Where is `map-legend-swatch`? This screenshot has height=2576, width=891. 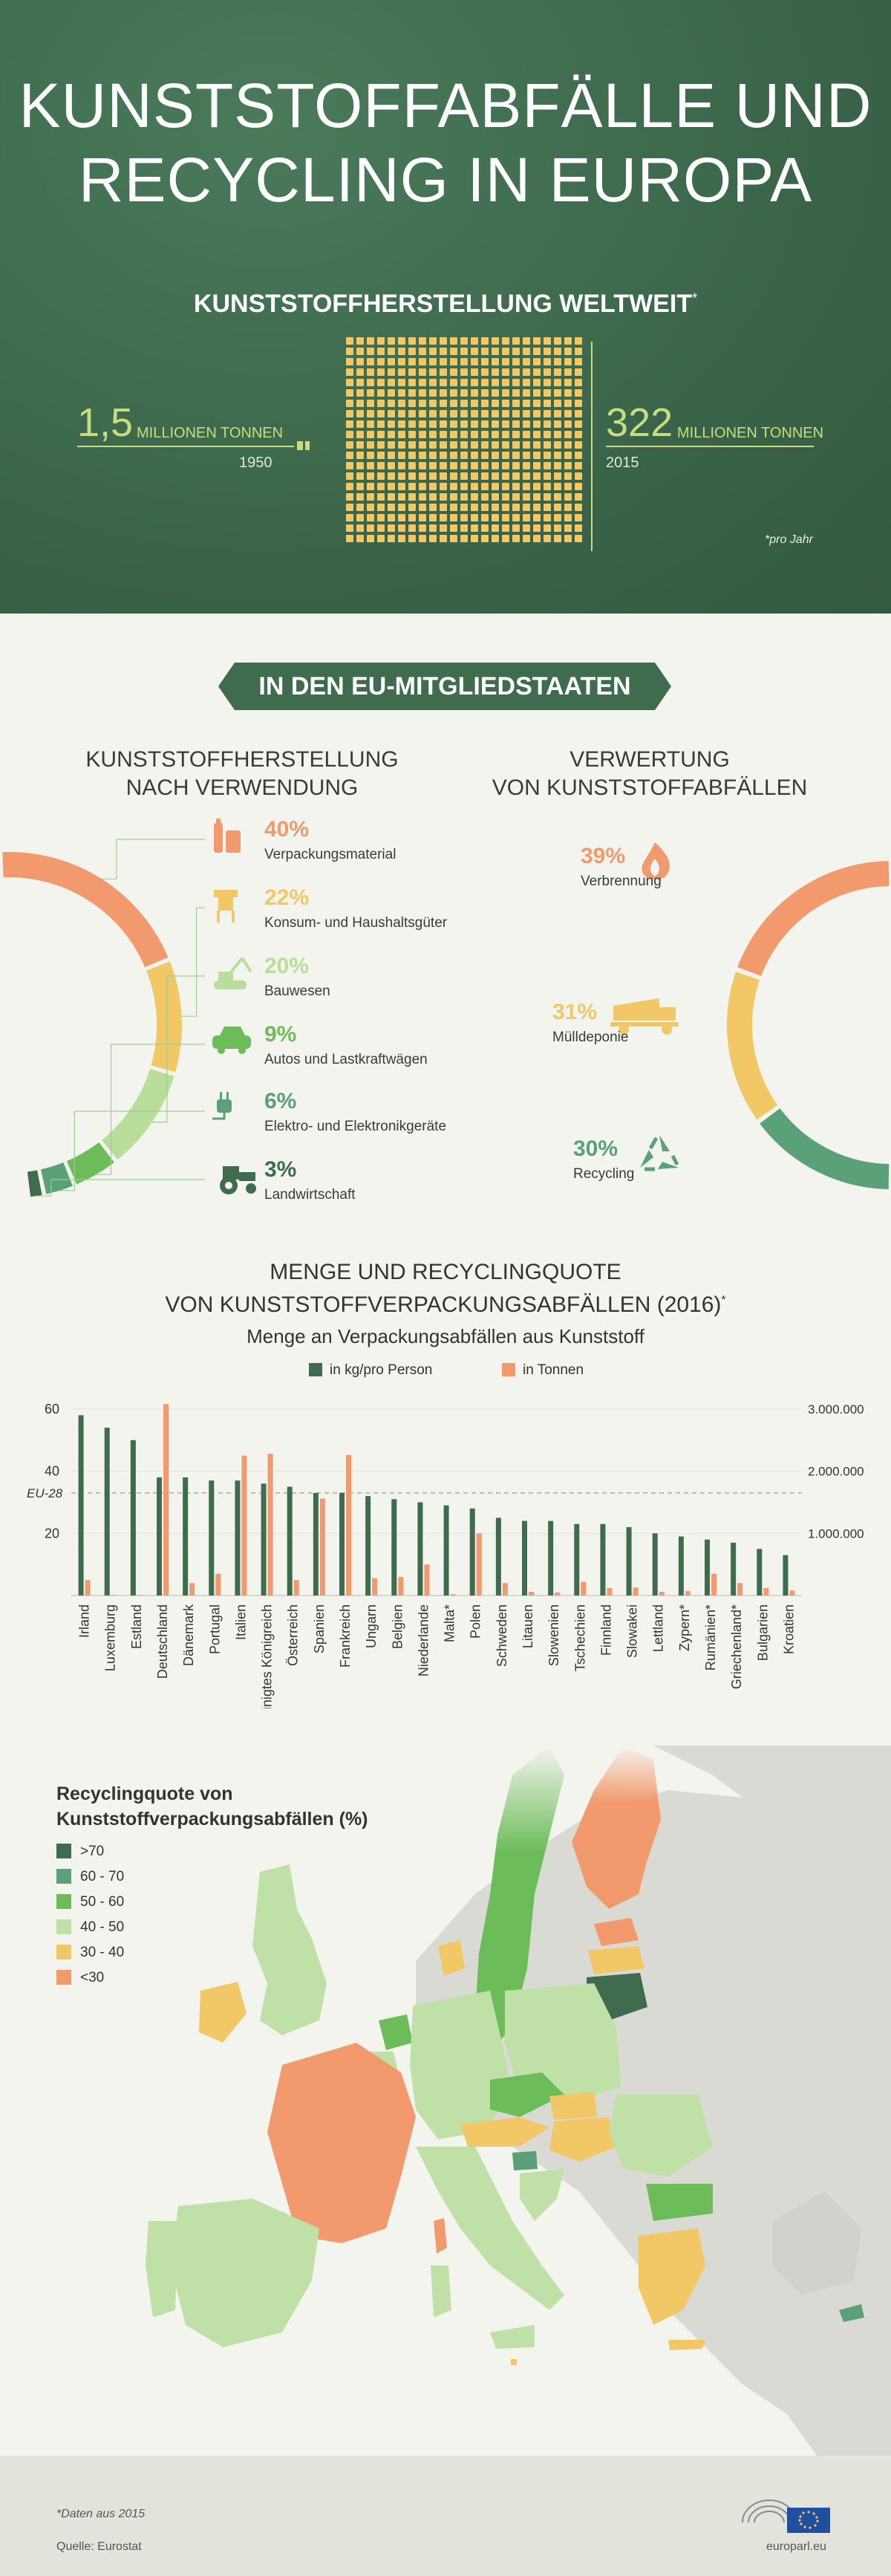
map-legend-swatch is located at coordinates (64, 1952).